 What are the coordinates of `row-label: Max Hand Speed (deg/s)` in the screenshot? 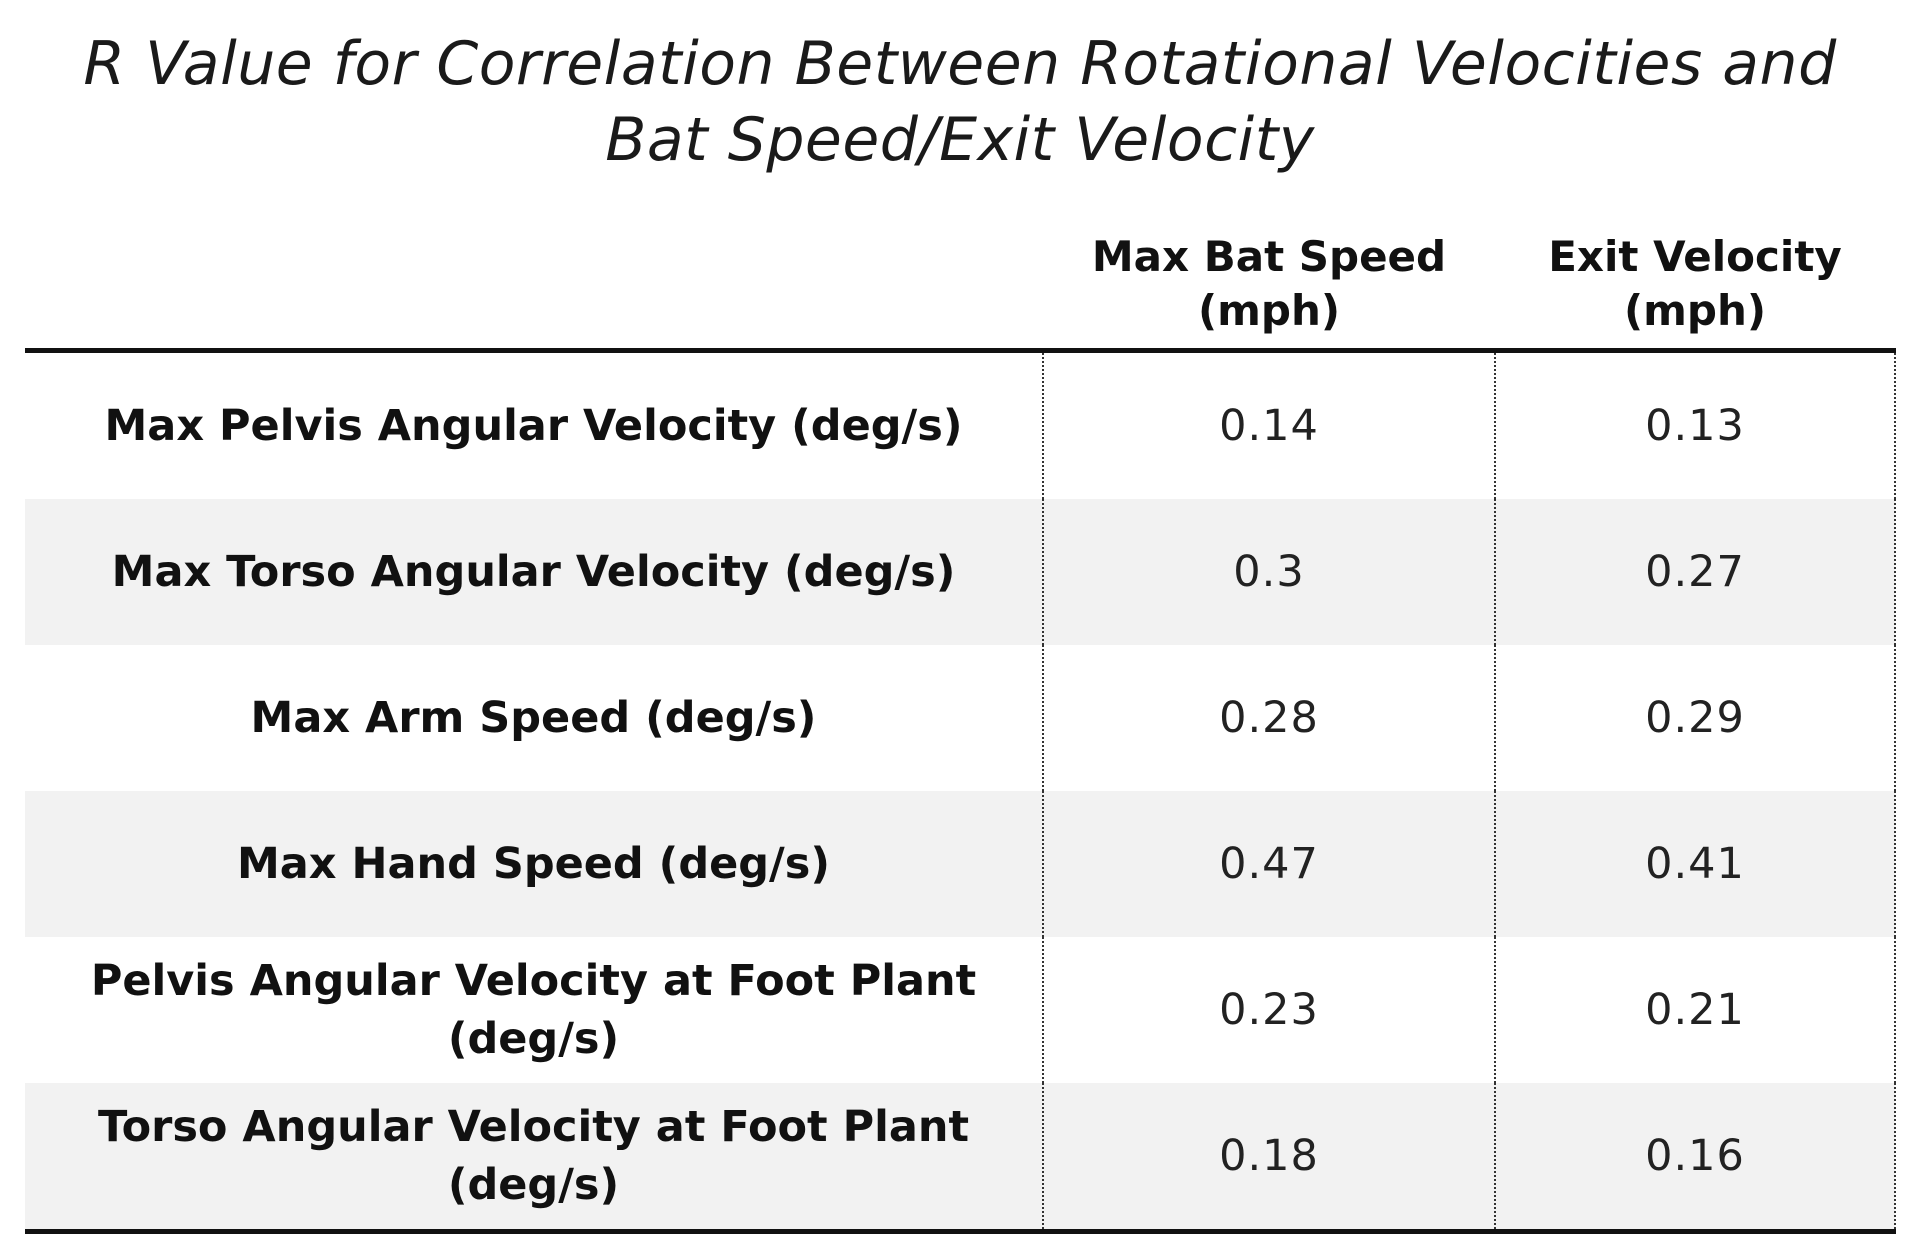 It's located at (534, 864).